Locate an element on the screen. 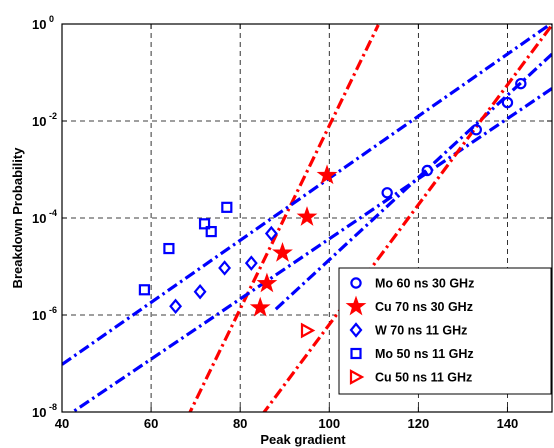 The width and height of the screenshot is (554, 448). y-tick-exponent: 0 is located at coordinates (51, 19).